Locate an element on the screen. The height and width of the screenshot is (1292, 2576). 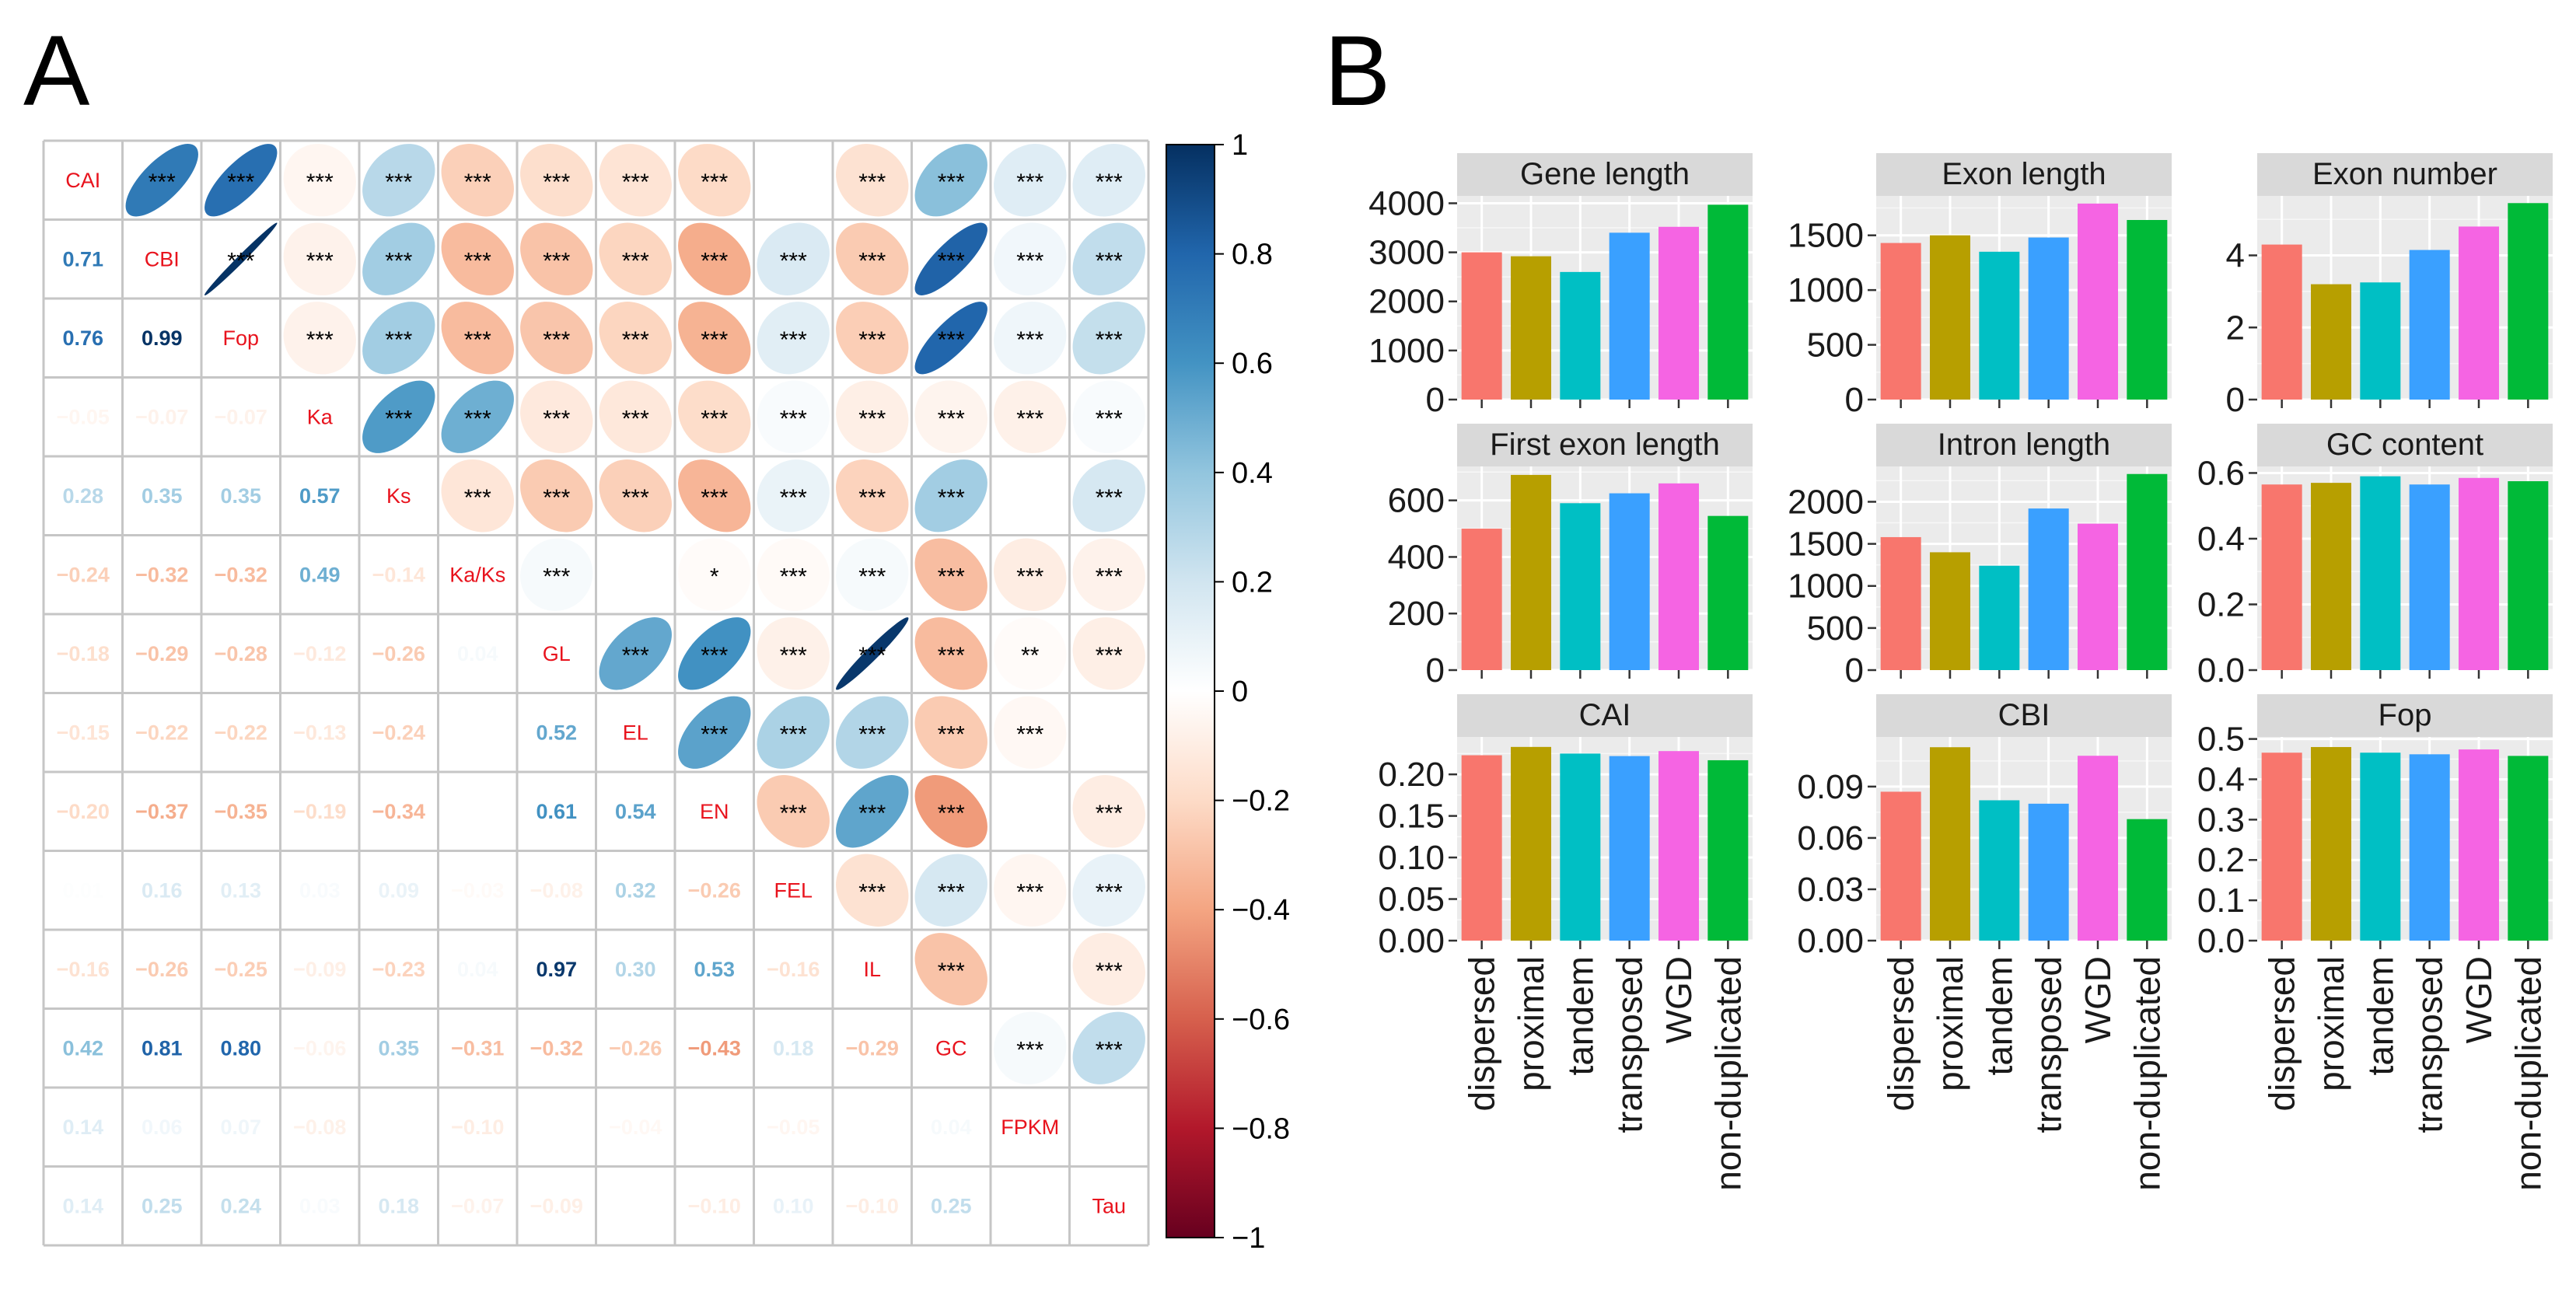
corr-coefficient: −0.10 is located at coordinates (873, 1205).